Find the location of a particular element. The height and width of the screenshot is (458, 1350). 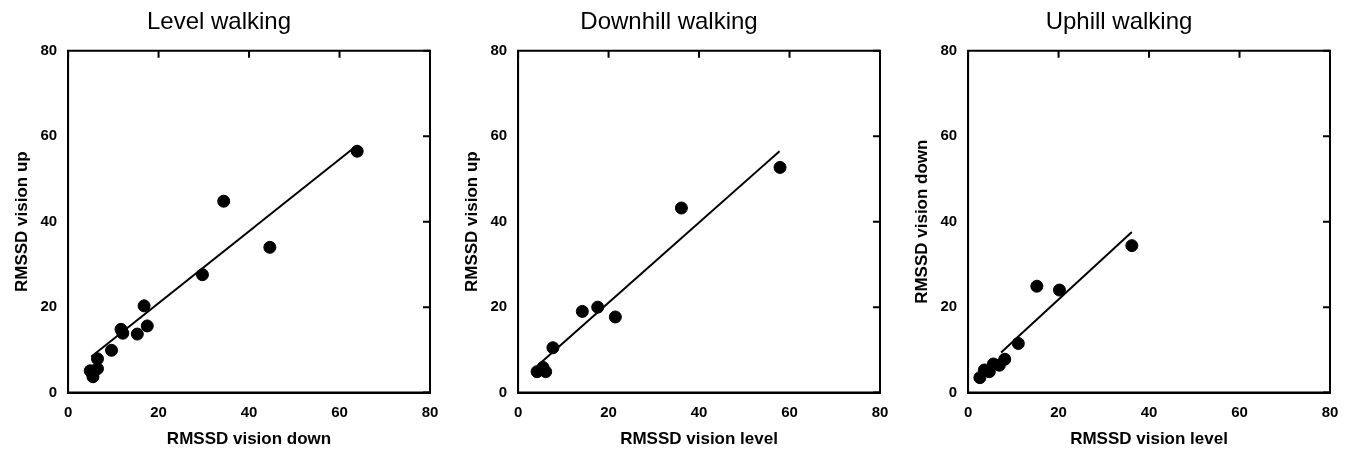

chart-title: Downhill walking is located at coordinates (669, 21).